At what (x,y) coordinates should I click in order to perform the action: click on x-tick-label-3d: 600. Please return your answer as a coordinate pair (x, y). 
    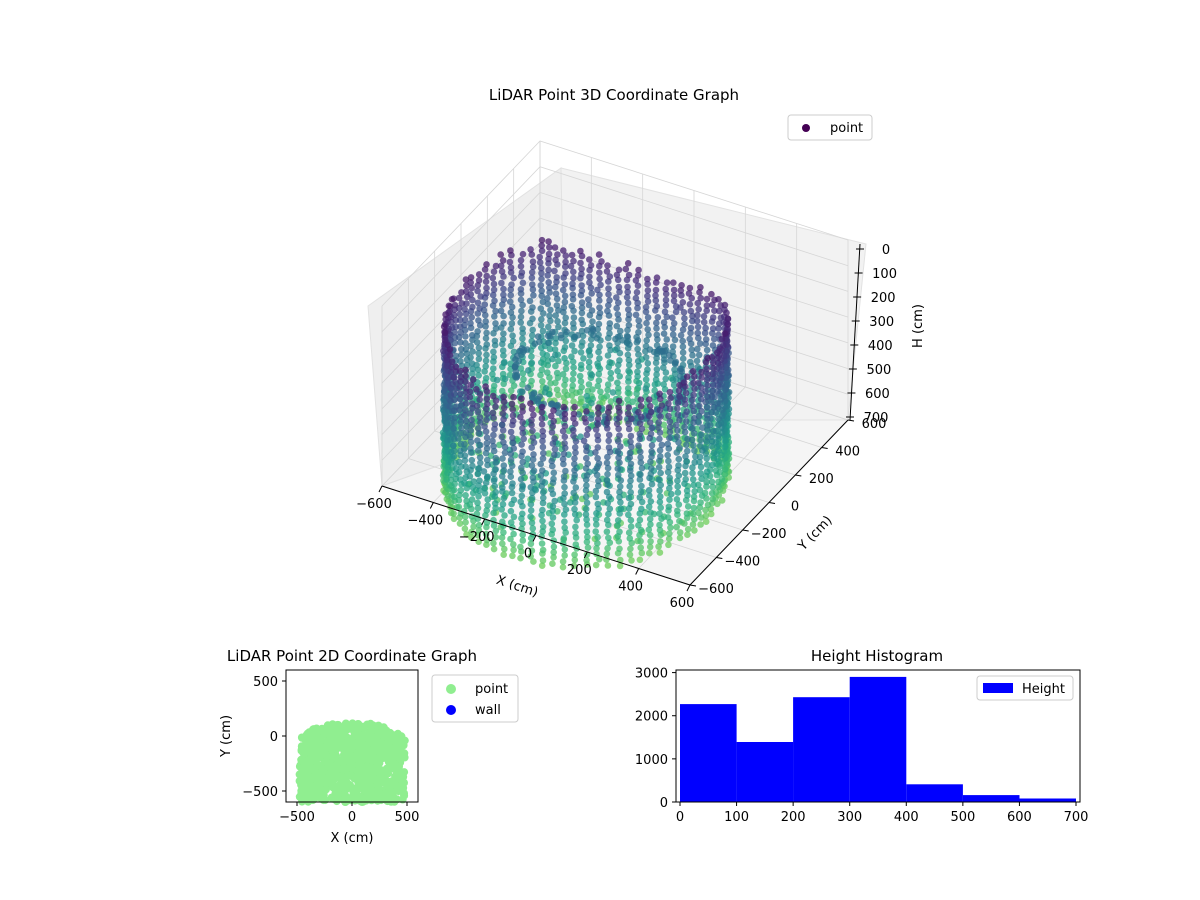
    Looking at the image, I should click on (682, 603).